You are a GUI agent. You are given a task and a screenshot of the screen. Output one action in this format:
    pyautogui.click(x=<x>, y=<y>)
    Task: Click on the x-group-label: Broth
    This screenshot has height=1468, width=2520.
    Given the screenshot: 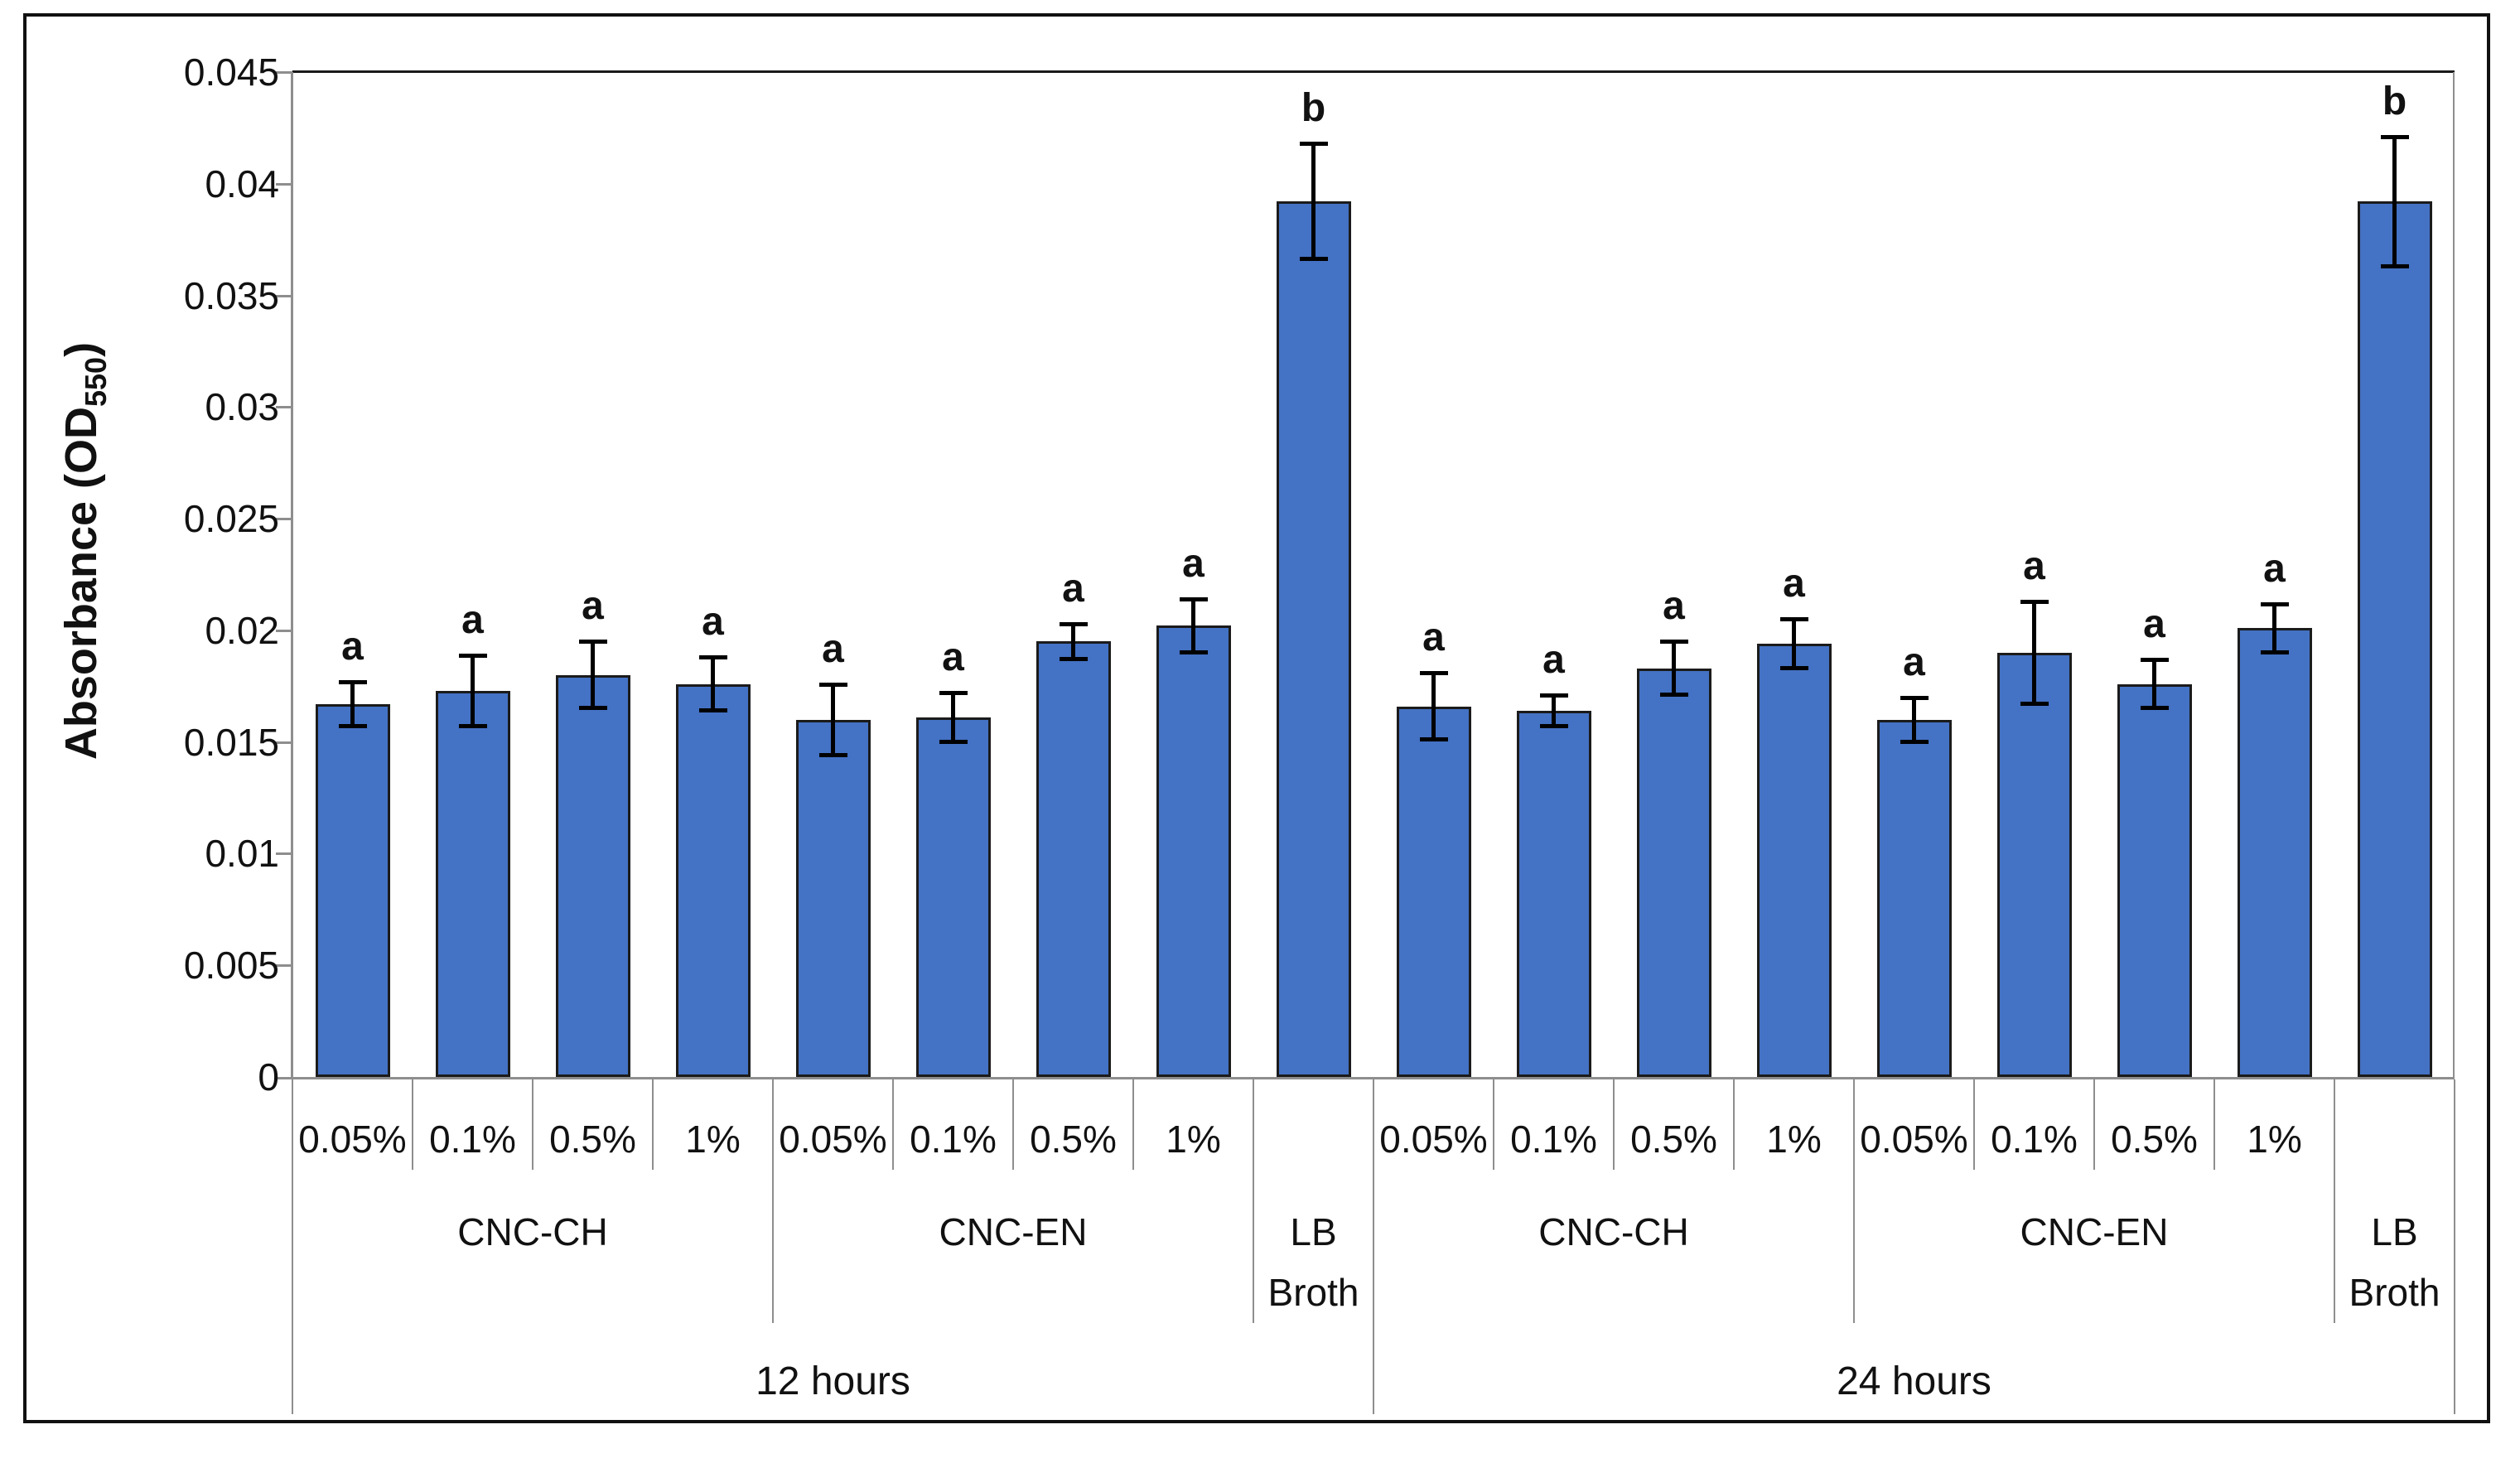 What is the action you would take?
    pyautogui.click(x=1313, y=1292)
    